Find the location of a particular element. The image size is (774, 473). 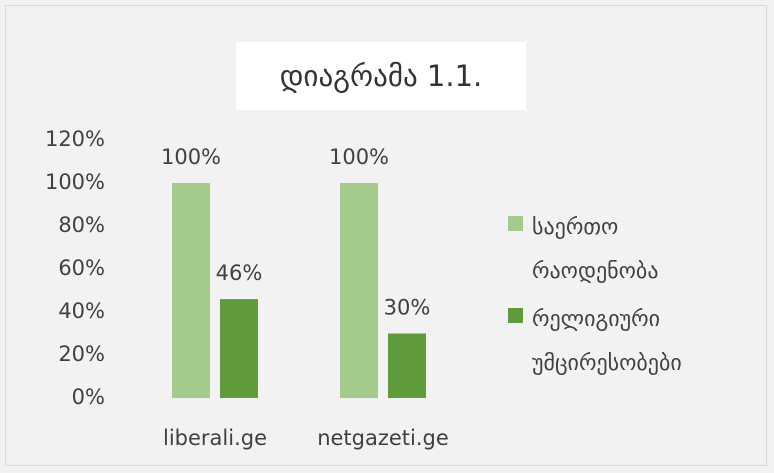

y-tick-label: 0% is located at coordinates (88, 397).